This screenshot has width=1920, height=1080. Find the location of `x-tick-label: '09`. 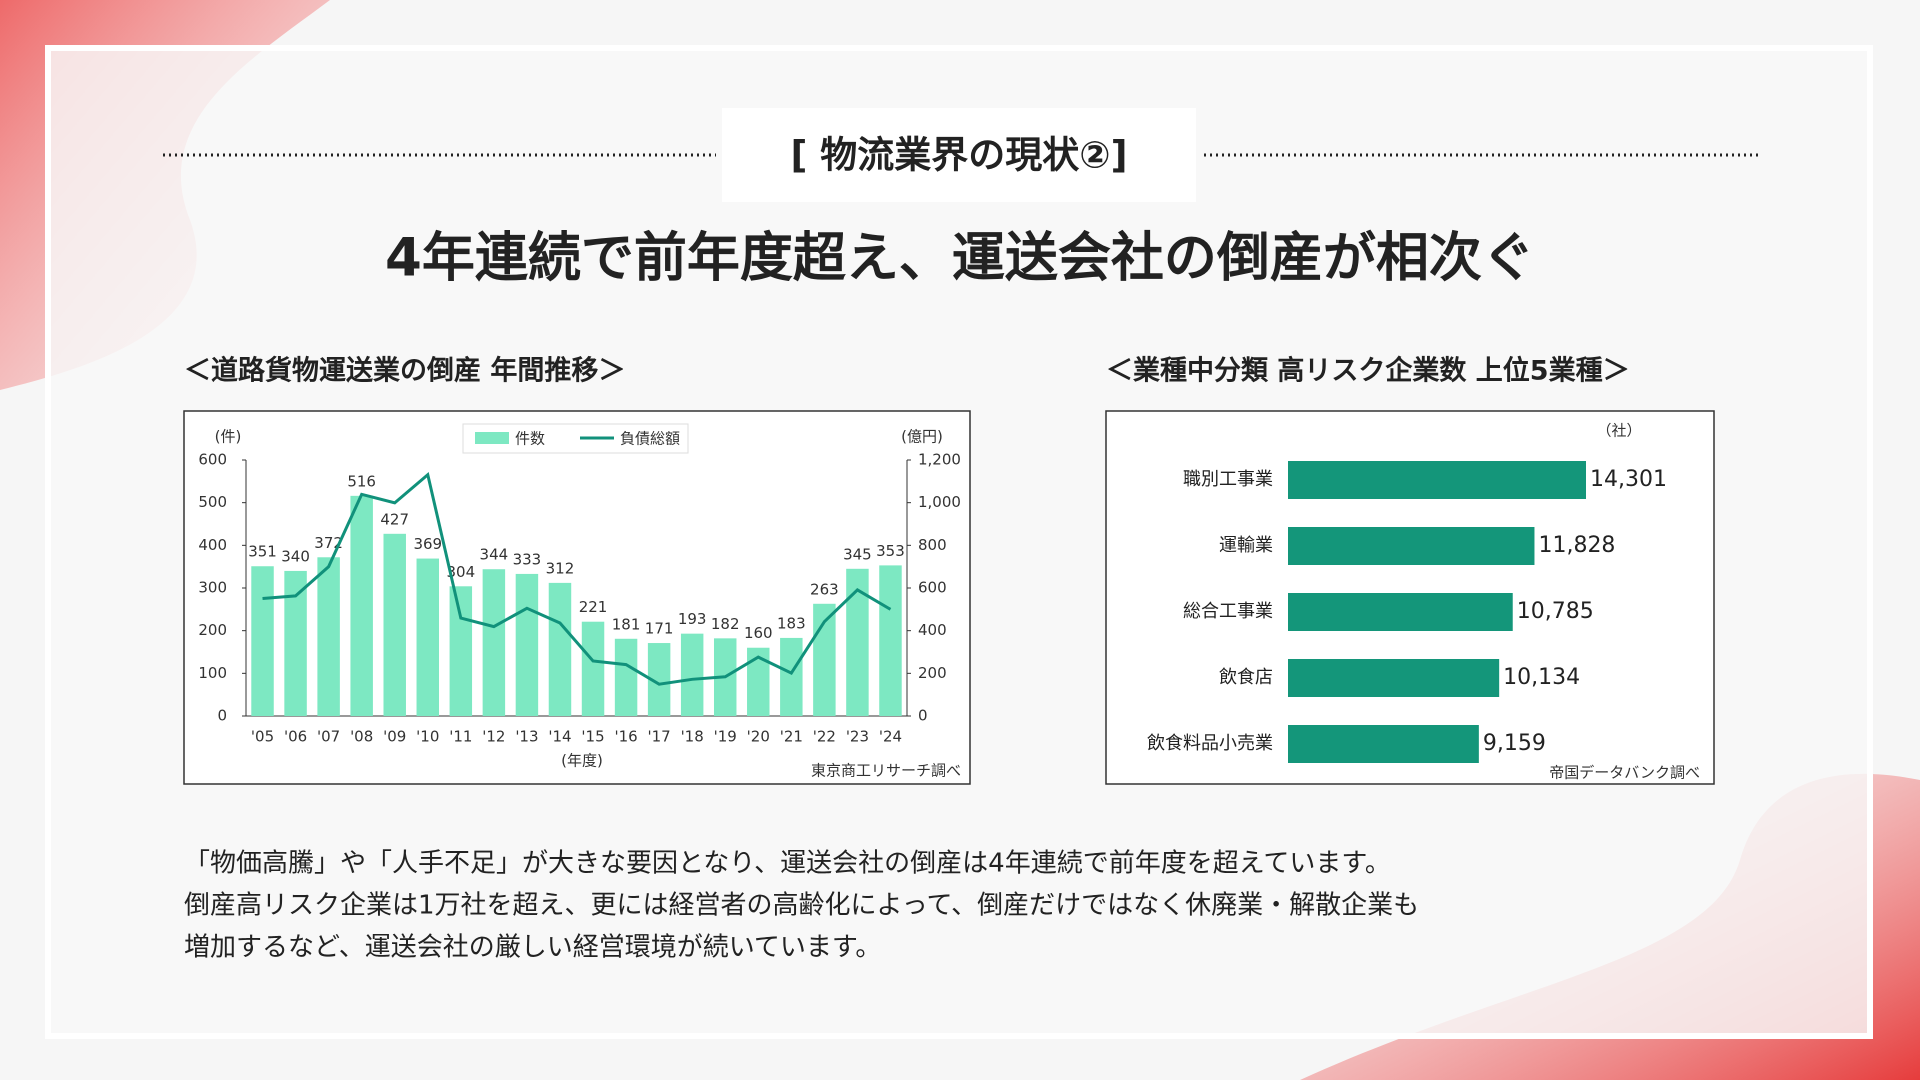

x-tick-label: '09 is located at coordinates (394, 737).